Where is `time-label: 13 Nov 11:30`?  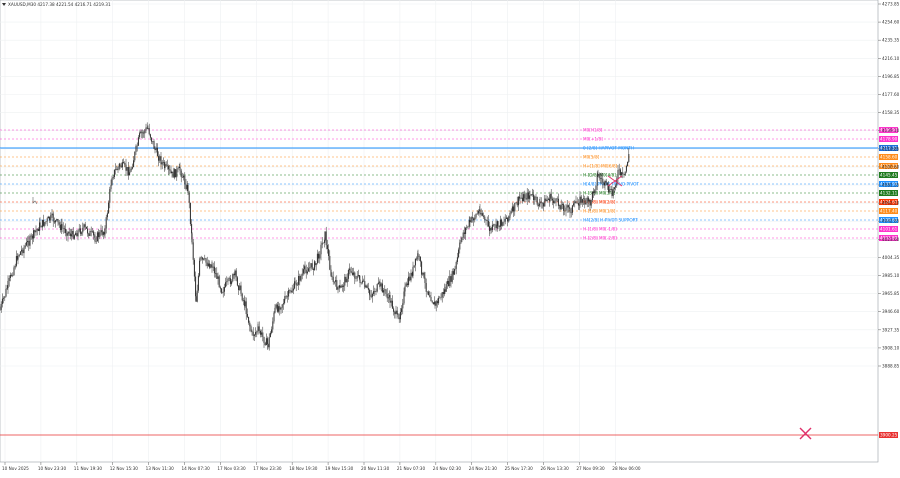 time-label: 13 Nov 11:30 is located at coordinates (160, 468).